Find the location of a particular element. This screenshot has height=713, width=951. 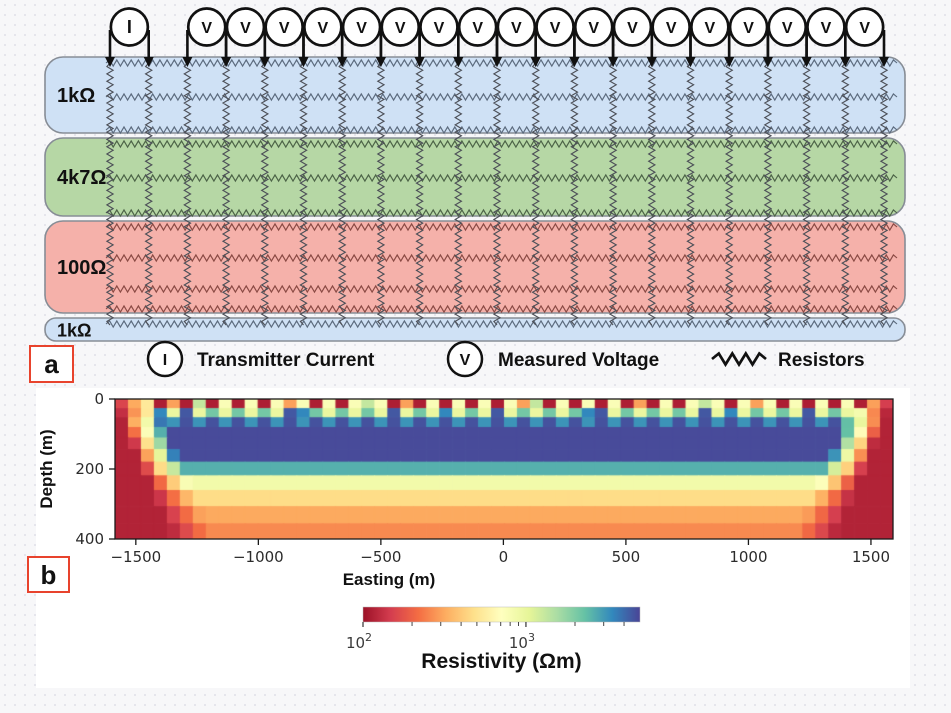

x-tick-label: 500 is located at coordinates (626, 557).